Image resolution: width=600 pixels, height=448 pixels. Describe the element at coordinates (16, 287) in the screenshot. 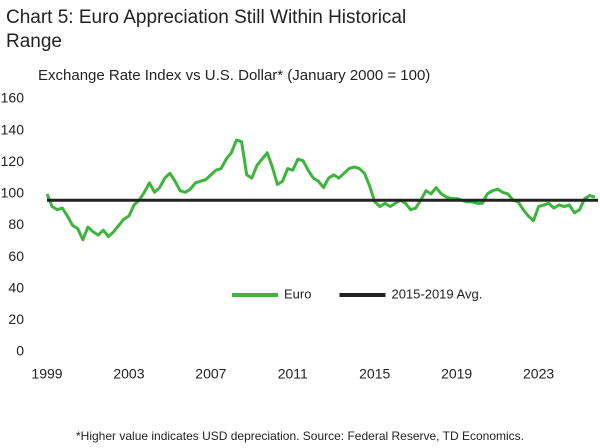

I see `y-tick-label: 40` at that location.